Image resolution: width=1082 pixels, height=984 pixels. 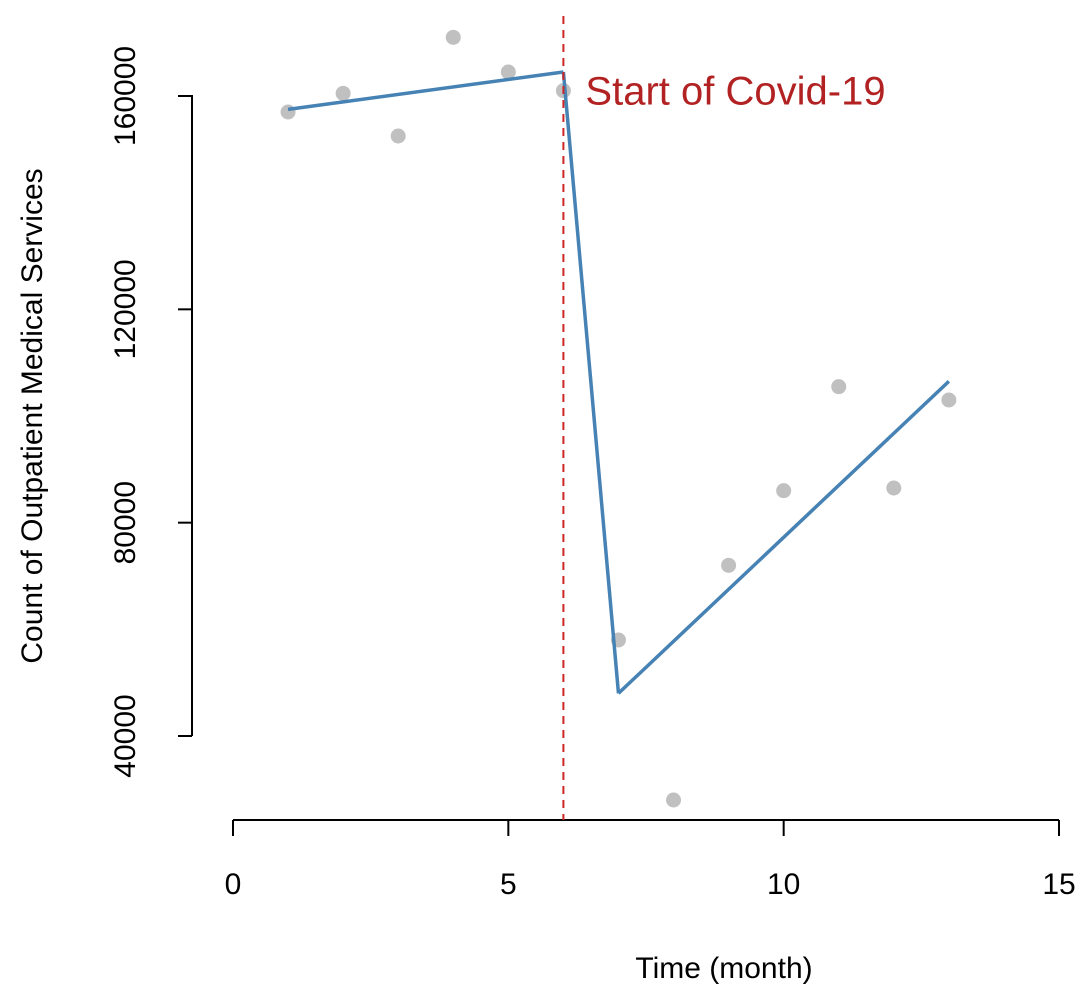 What do you see at coordinates (783, 884) in the screenshot?
I see `x-tick-label-2: 10` at bounding box center [783, 884].